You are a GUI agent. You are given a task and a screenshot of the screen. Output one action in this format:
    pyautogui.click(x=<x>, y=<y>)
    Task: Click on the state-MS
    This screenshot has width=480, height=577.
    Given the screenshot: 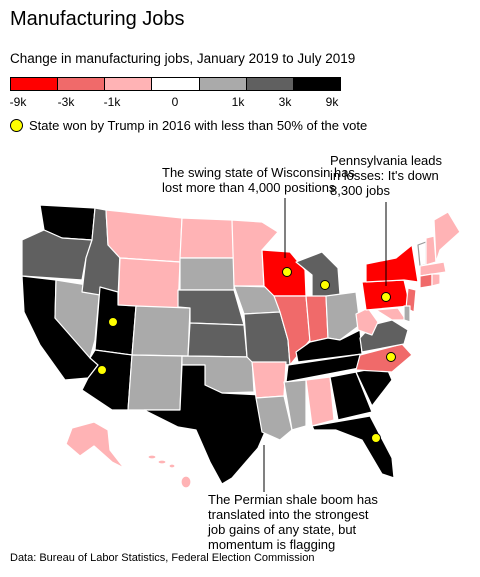 What is the action you would take?
    pyautogui.click(x=295, y=405)
    